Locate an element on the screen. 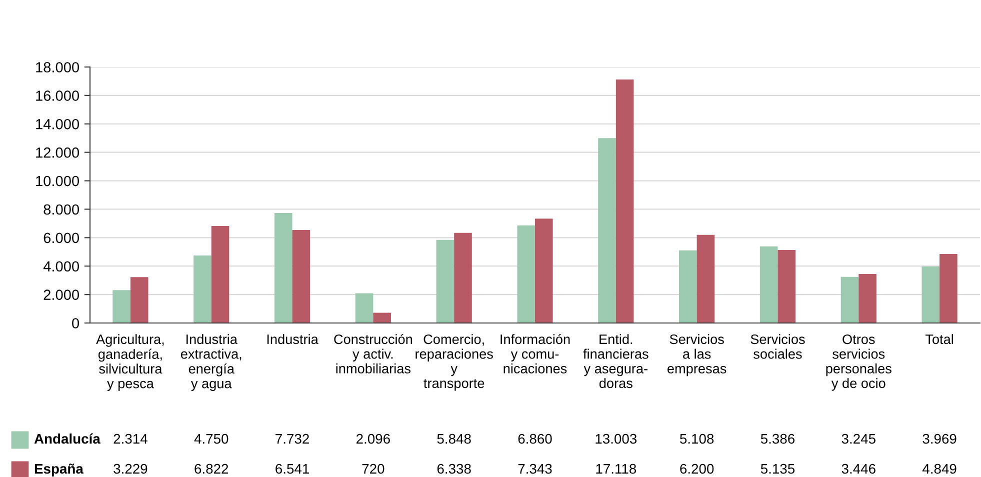  x-tick-label: Agricultura, ganadería, silvicultura y pesca is located at coordinates (130, 362).